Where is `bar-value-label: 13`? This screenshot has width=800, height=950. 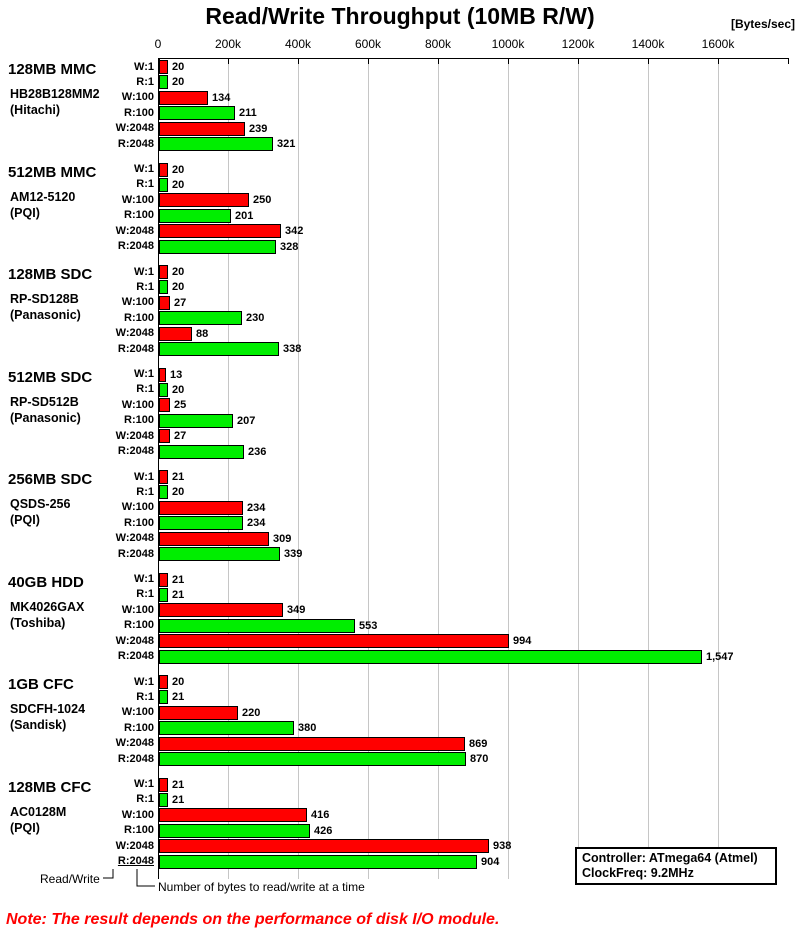 bar-value-label: 13 is located at coordinates (176, 374).